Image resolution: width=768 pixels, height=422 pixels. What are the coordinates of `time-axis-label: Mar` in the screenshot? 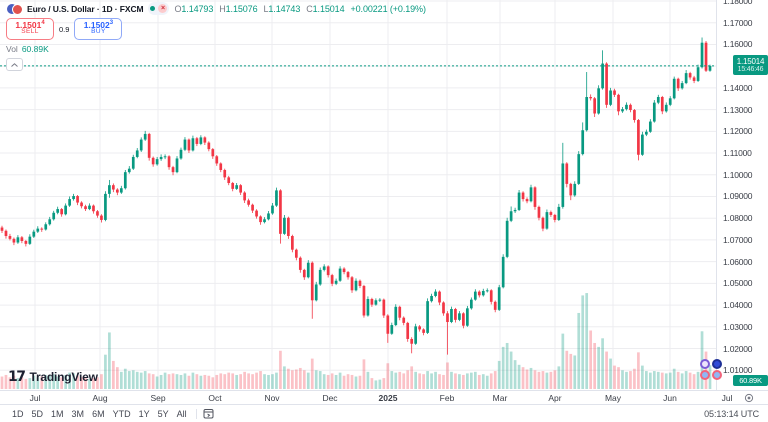 It's located at (500, 398).